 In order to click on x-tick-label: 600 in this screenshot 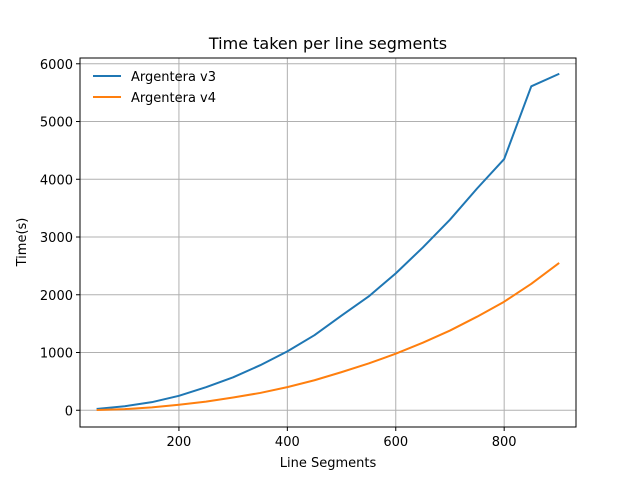, I will do `click(395, 442)`.